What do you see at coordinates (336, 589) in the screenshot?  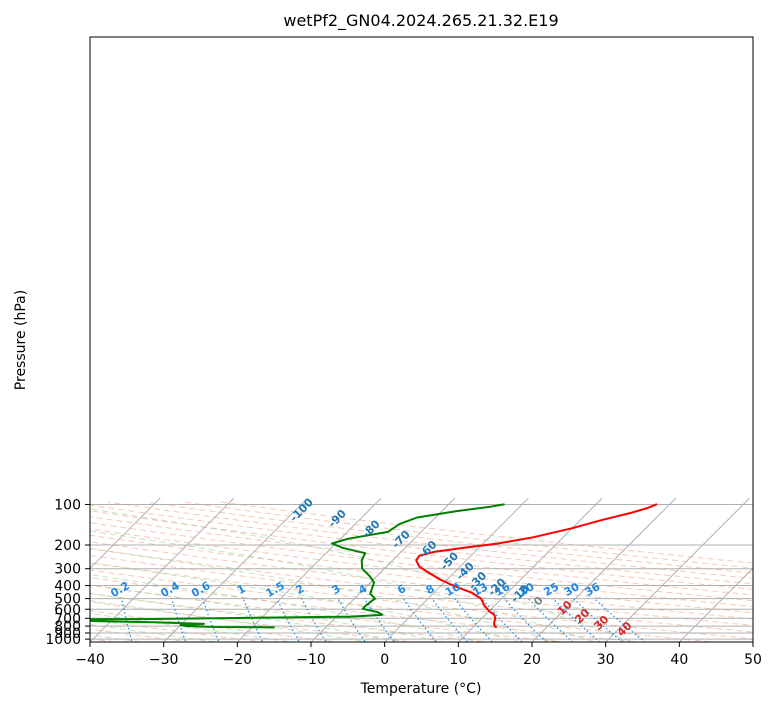 I see `mixing-ratio-label: 3` at bounding box center [336, 589].